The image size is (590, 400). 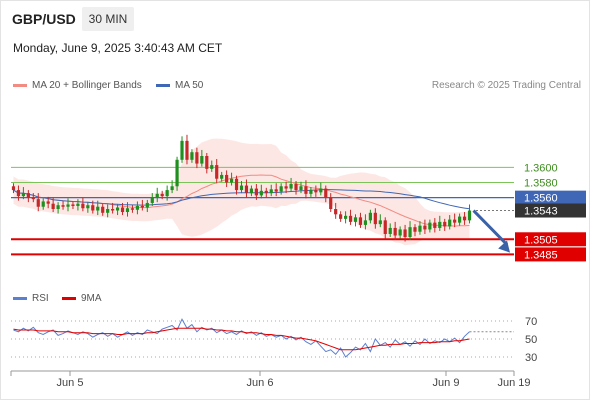 I want to click on legend-ma50: MA 50, so click(x=179, y=85).